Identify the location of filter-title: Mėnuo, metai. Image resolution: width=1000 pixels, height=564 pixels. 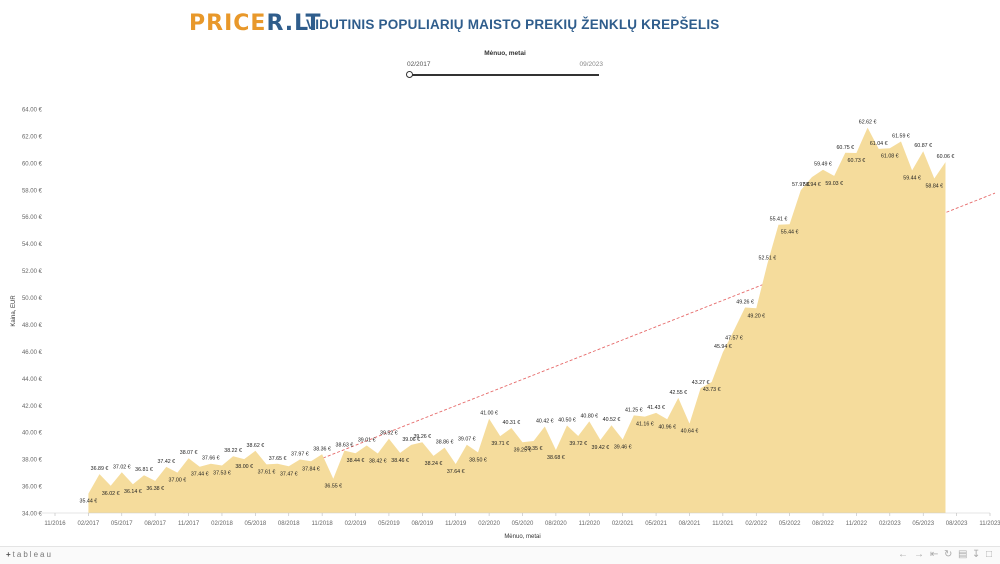
(505, 53).